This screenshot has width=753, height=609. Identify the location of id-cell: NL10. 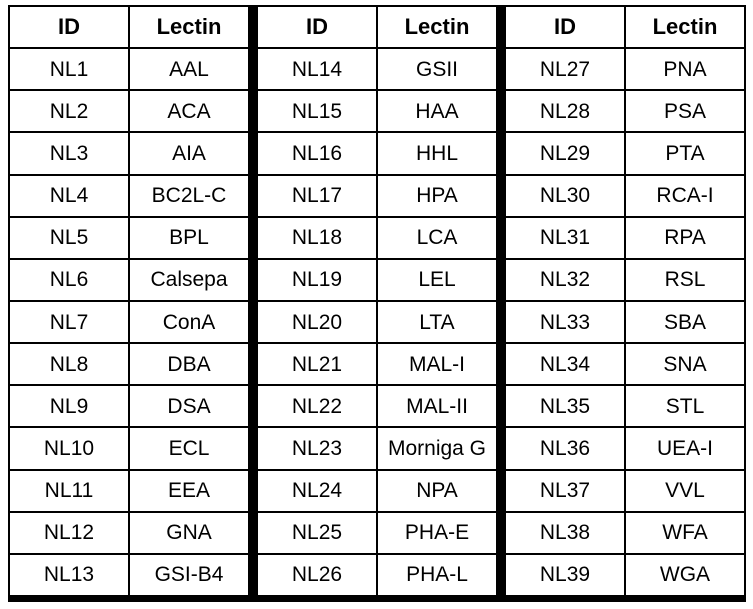
(69, 448).